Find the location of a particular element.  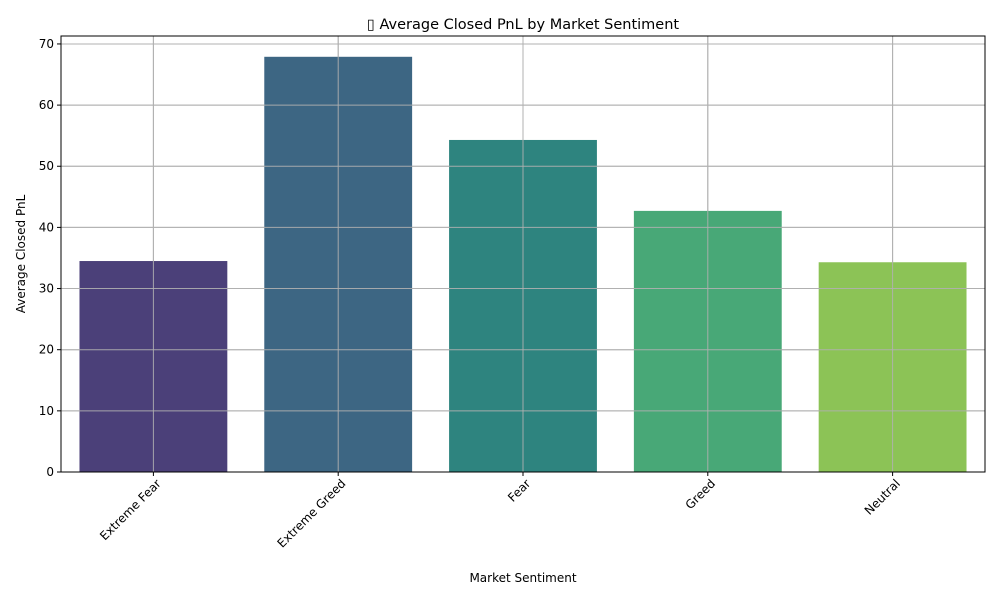

y-tick-label: 10 is located at coordinates (46, 411).